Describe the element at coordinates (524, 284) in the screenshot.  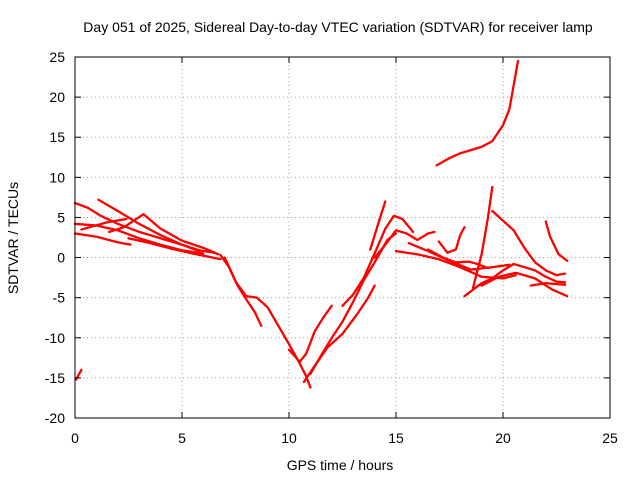
I see `series-arc-24-markers` at that location.